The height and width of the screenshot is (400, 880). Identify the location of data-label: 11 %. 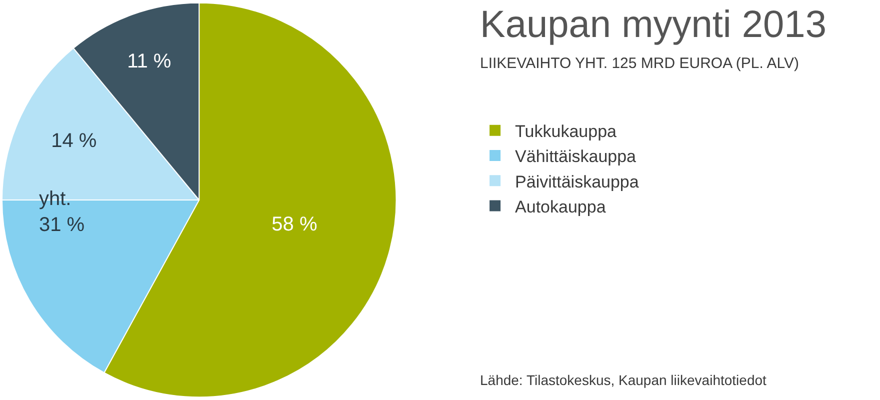
(149, 61).